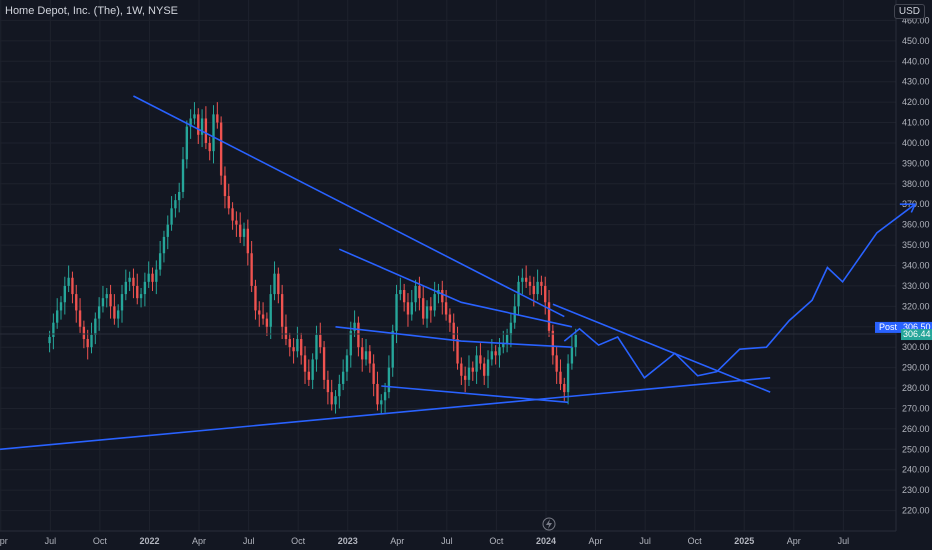  Describe the element at coordinates (916, 490) in the screenshot. I see `y-tick-label: 230.00` at that location.